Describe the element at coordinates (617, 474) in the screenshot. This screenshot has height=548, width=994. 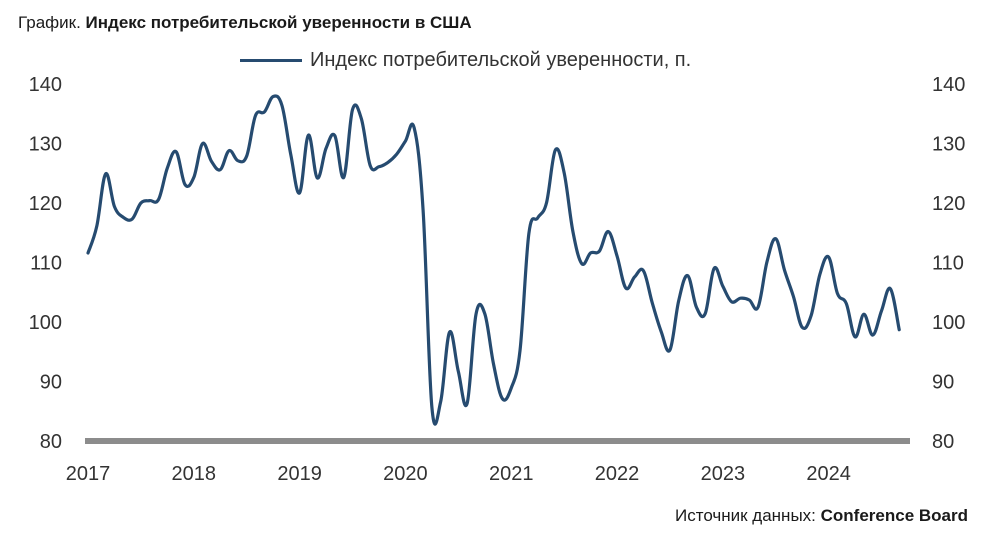
I see `x-tick-label: 2022` at that location.